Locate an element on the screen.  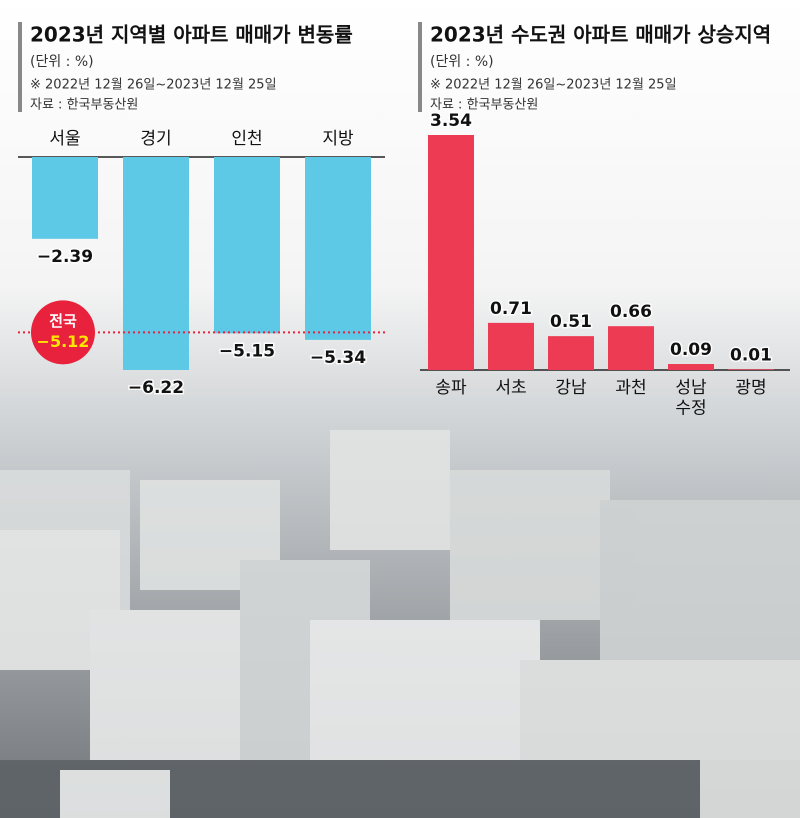
category-label: 송파 is located at coordinates (451, 388).